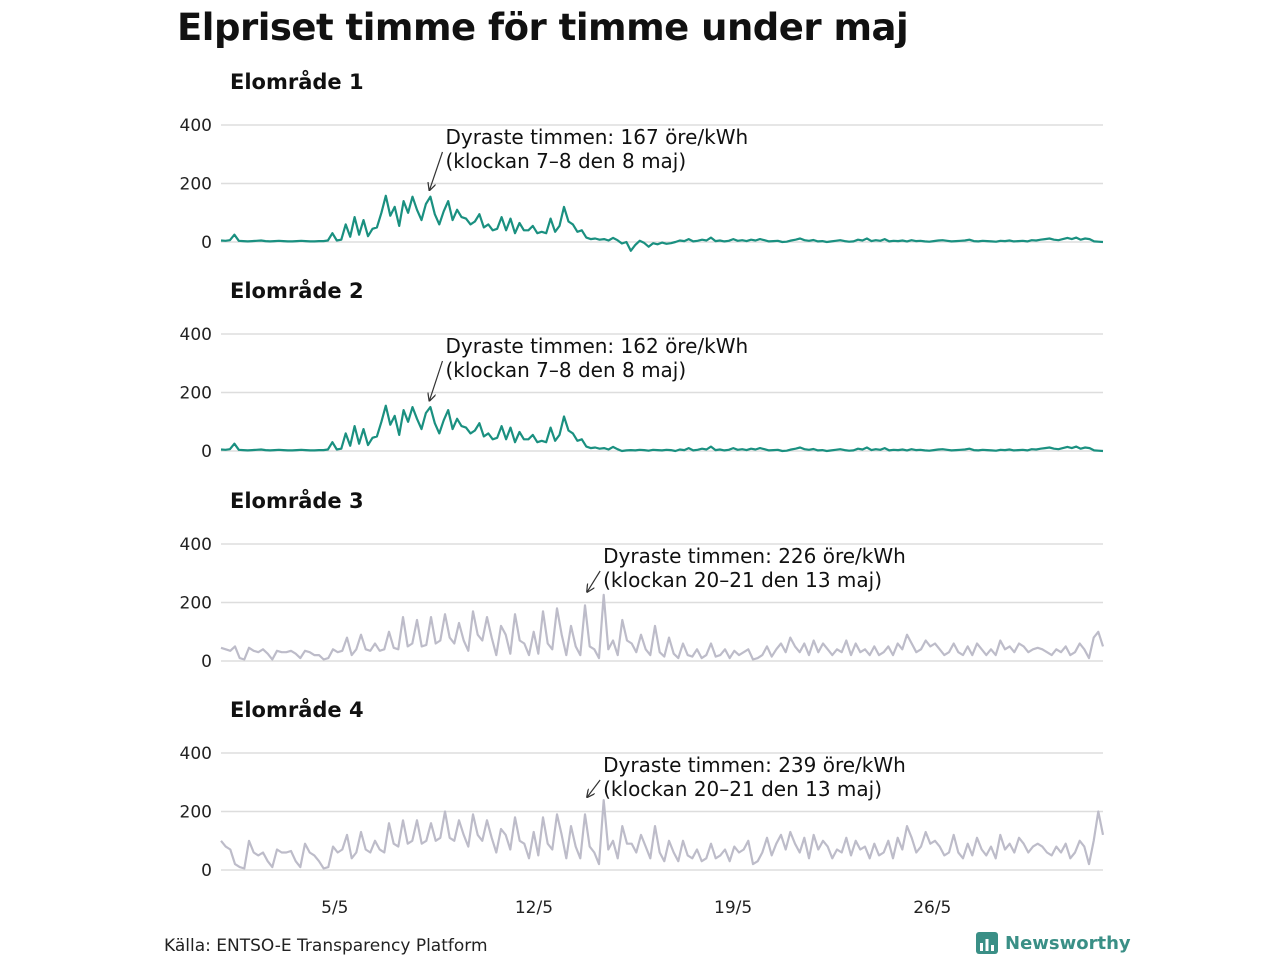 This screenshot has height=960, width=1280. What do you see at coordinates (733, 908) in the screenshot?
I see `x-tick-label: 19/5` at bounding box center [733, 908].